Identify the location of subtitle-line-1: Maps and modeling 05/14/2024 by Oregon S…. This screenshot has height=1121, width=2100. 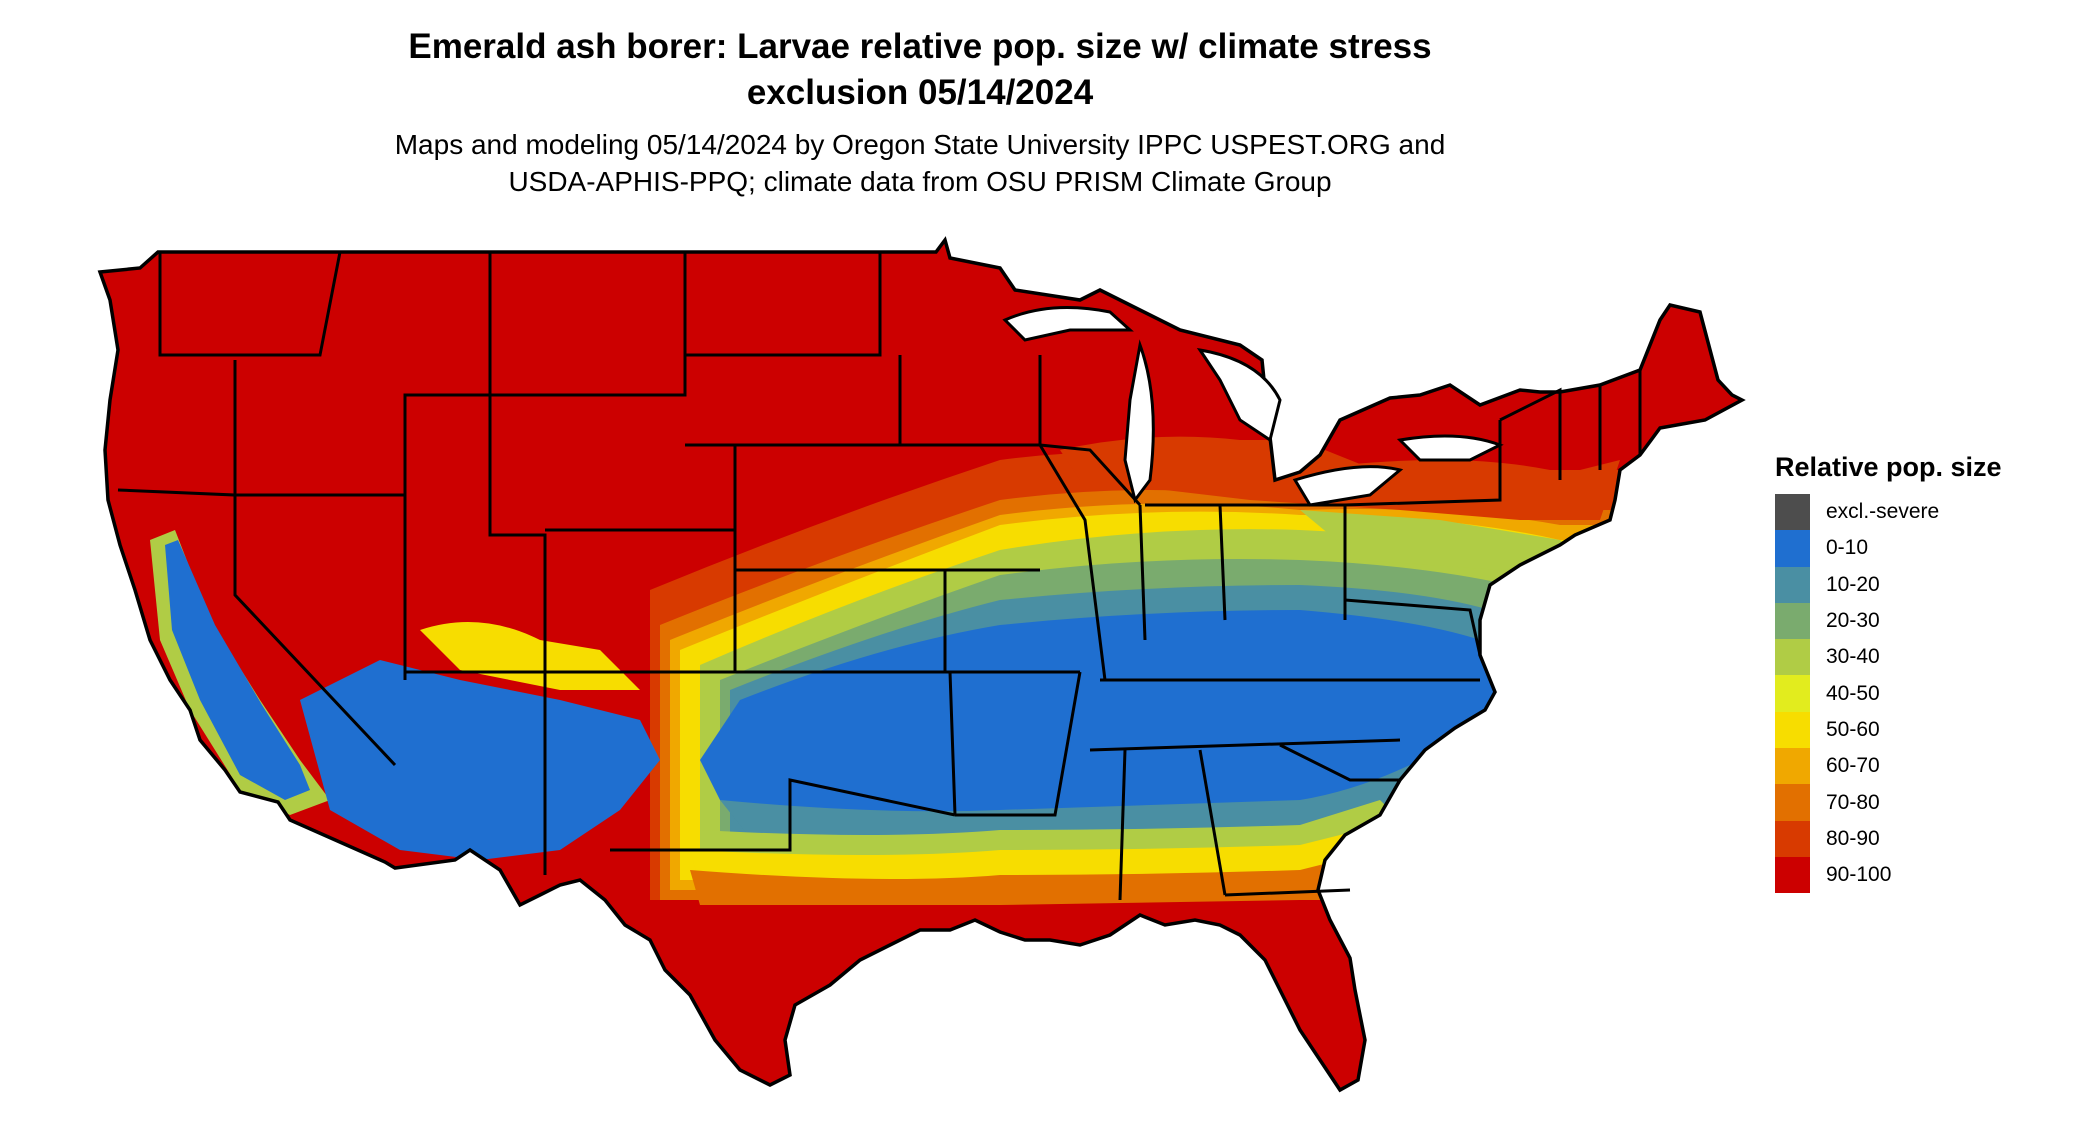
(920, 144).